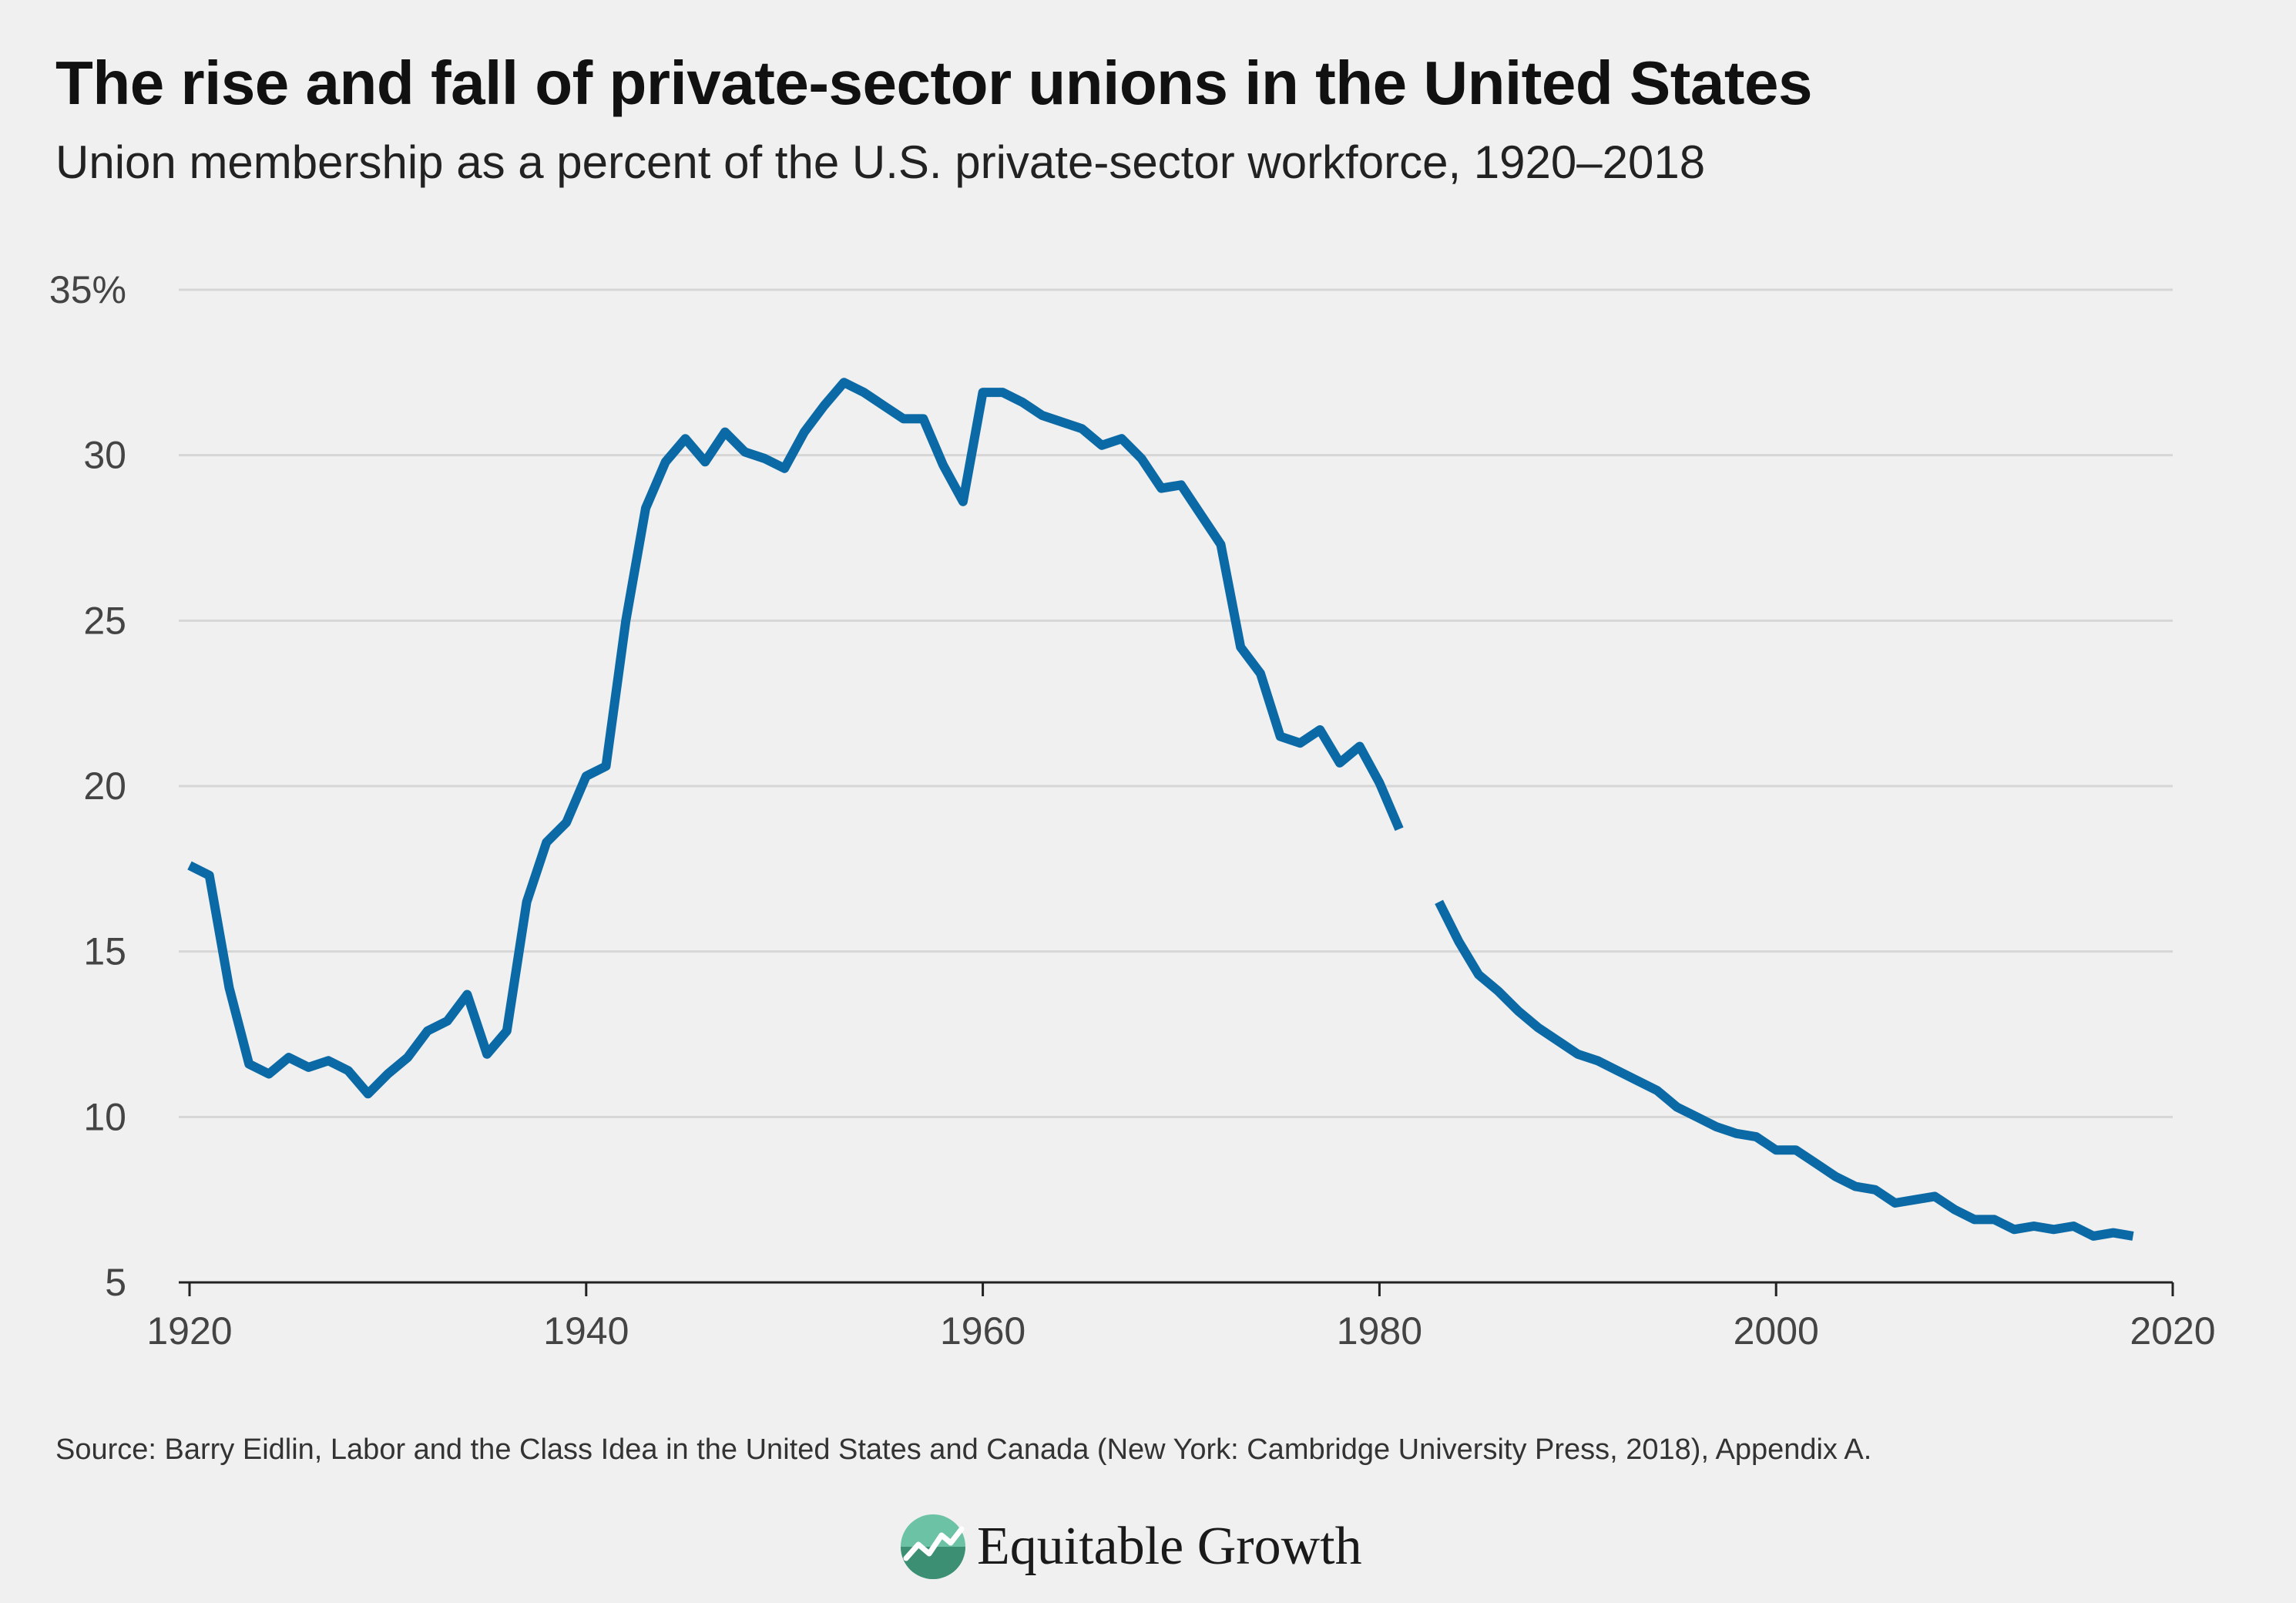 This screenshot has width=2296, height=1603. I want to click on y-tick-label: 20, so click(105, 786).